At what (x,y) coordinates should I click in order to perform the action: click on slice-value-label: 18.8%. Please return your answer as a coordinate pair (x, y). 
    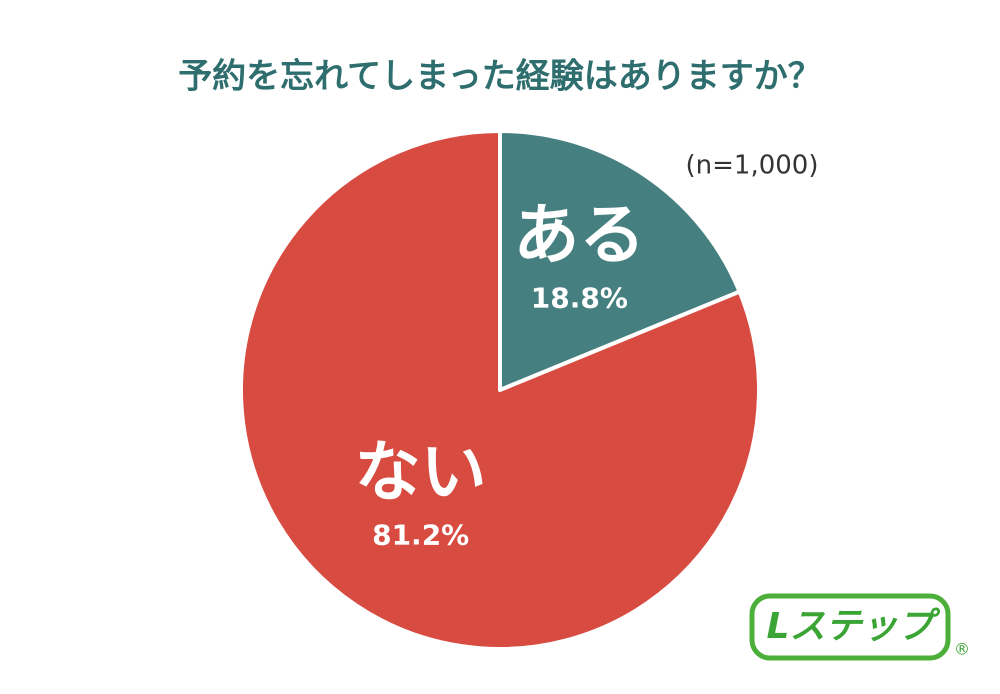
    Looking at the image, I should click on (579, 298).